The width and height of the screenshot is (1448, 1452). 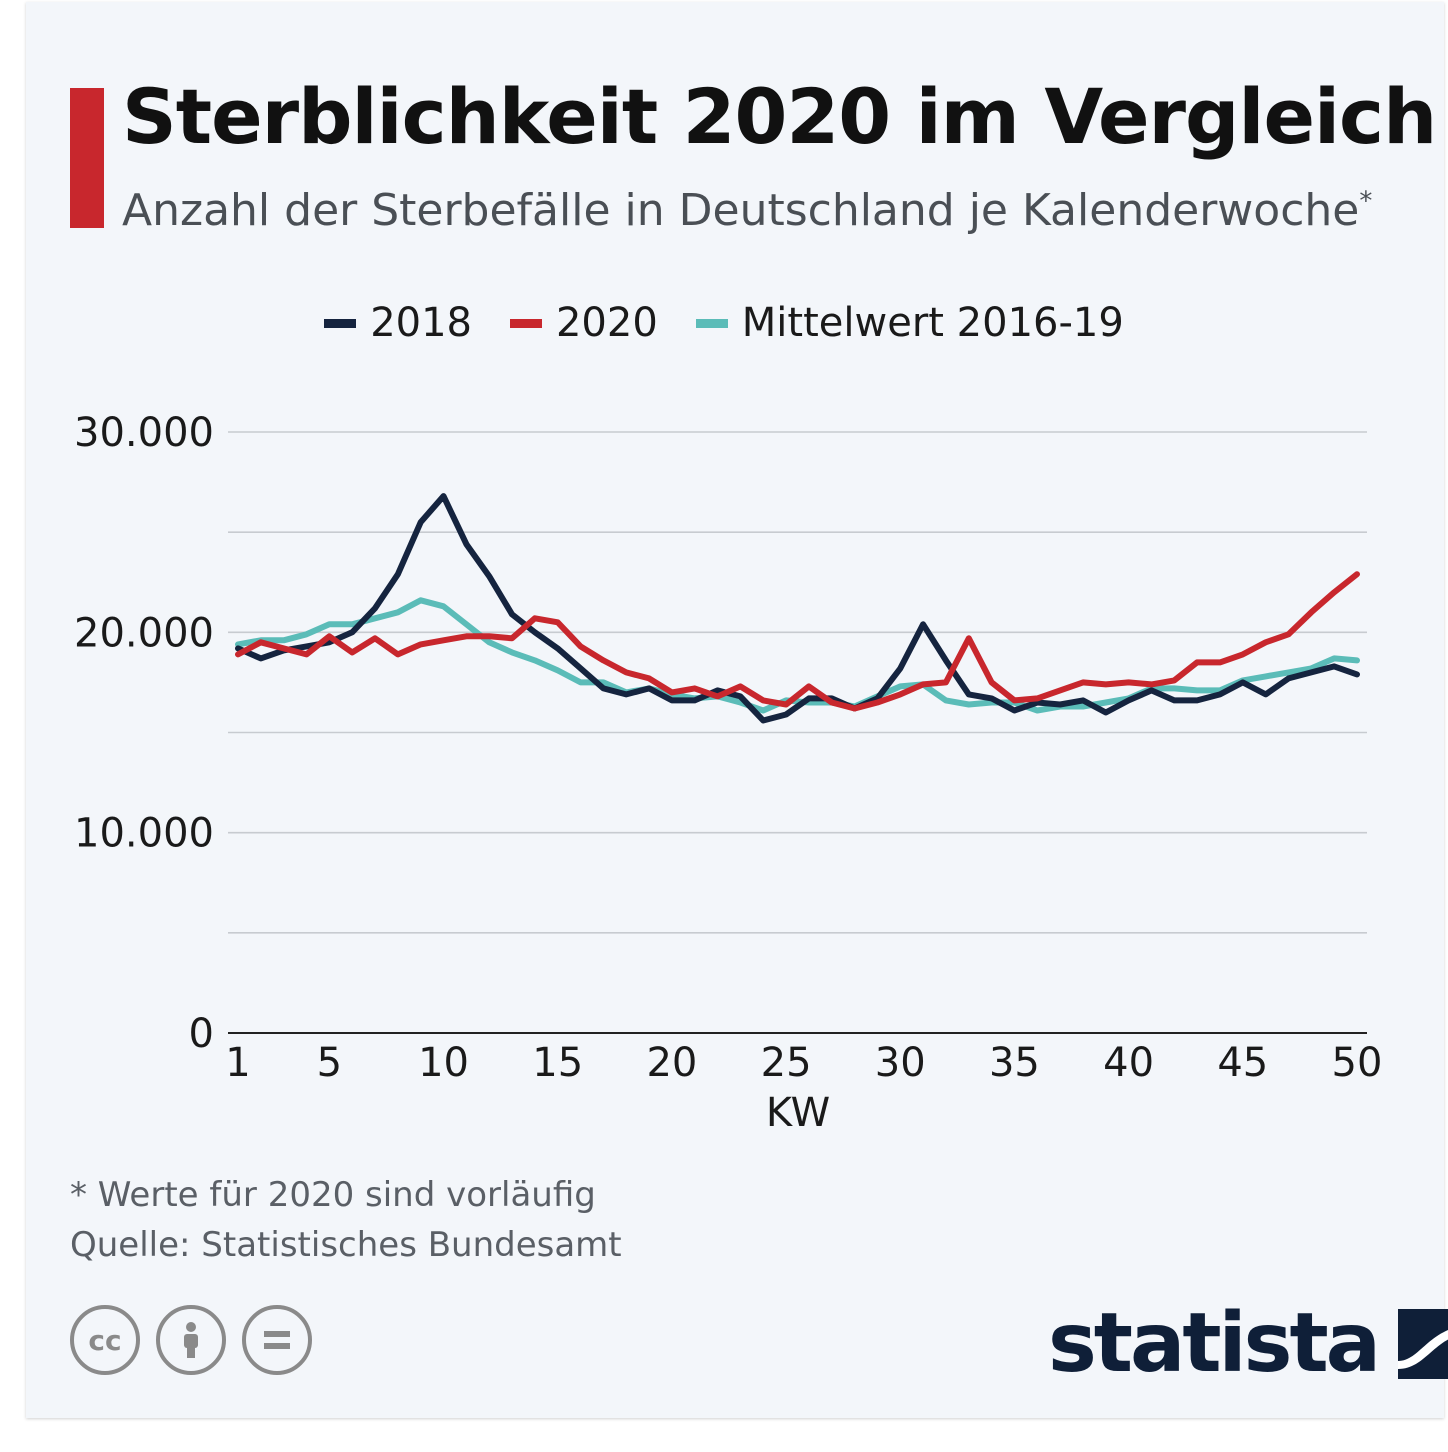 I want to click on legend-item-mean: Mittelwert 2016-19, so click(x=909, y=323).